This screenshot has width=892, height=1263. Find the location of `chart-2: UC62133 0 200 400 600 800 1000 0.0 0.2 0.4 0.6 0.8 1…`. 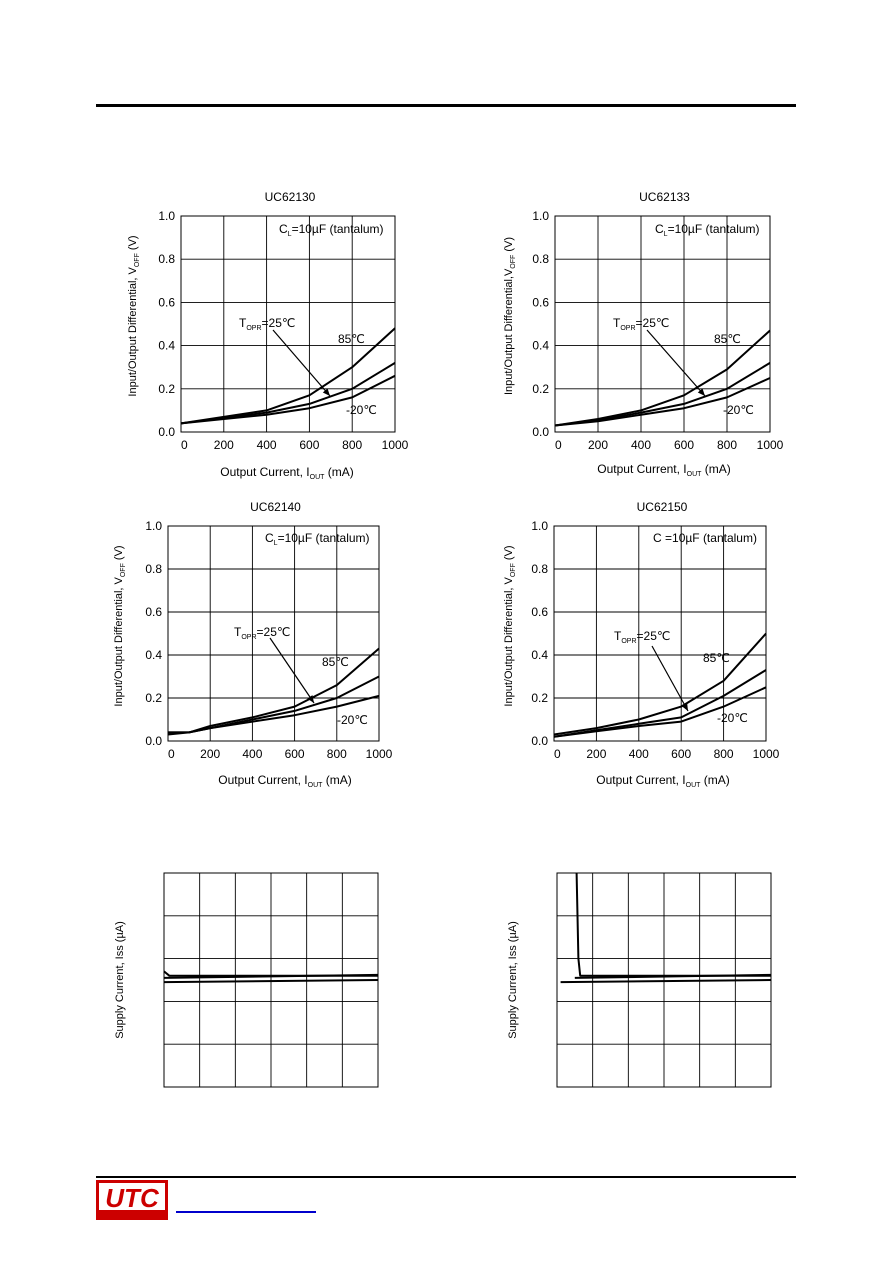

chart-2: UC62133 0 200 400 600 800 1000 0.0 0.2 0.4 0.6 0.8 1… is located at coordinates (643, 334).